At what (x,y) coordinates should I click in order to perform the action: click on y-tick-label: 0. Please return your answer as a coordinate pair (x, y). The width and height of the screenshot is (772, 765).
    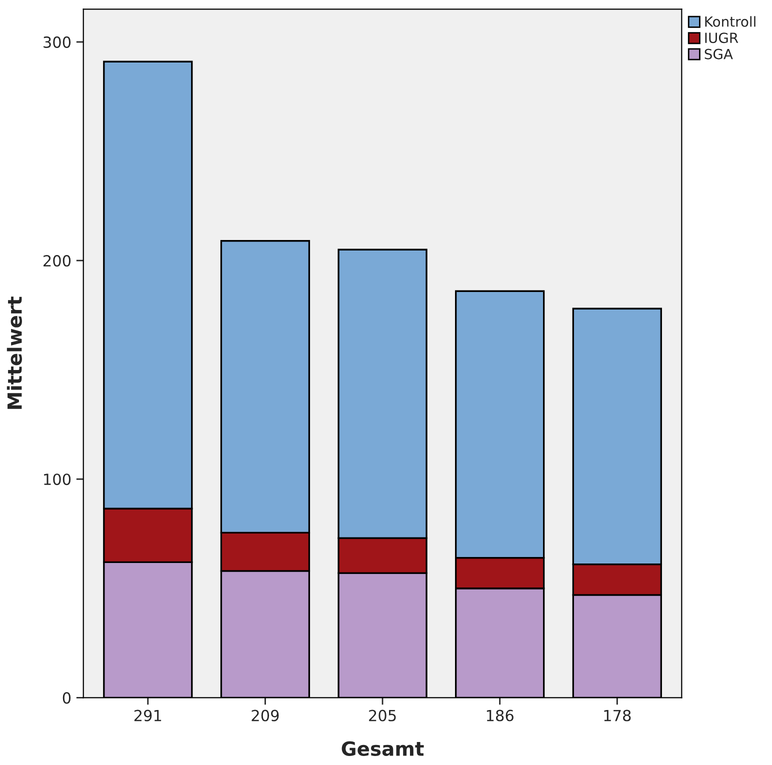
    Looking at the image, I should click on (66, 698).